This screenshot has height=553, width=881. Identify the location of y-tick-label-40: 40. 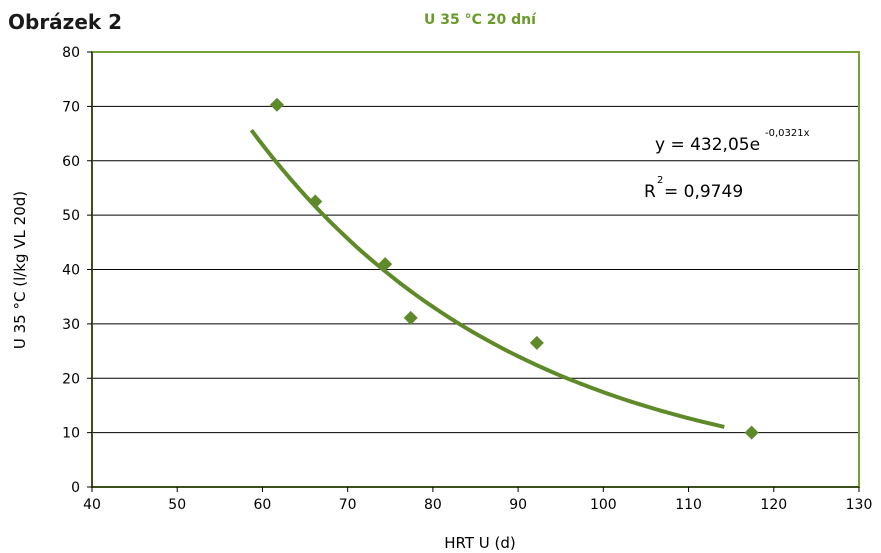
(71, 271).